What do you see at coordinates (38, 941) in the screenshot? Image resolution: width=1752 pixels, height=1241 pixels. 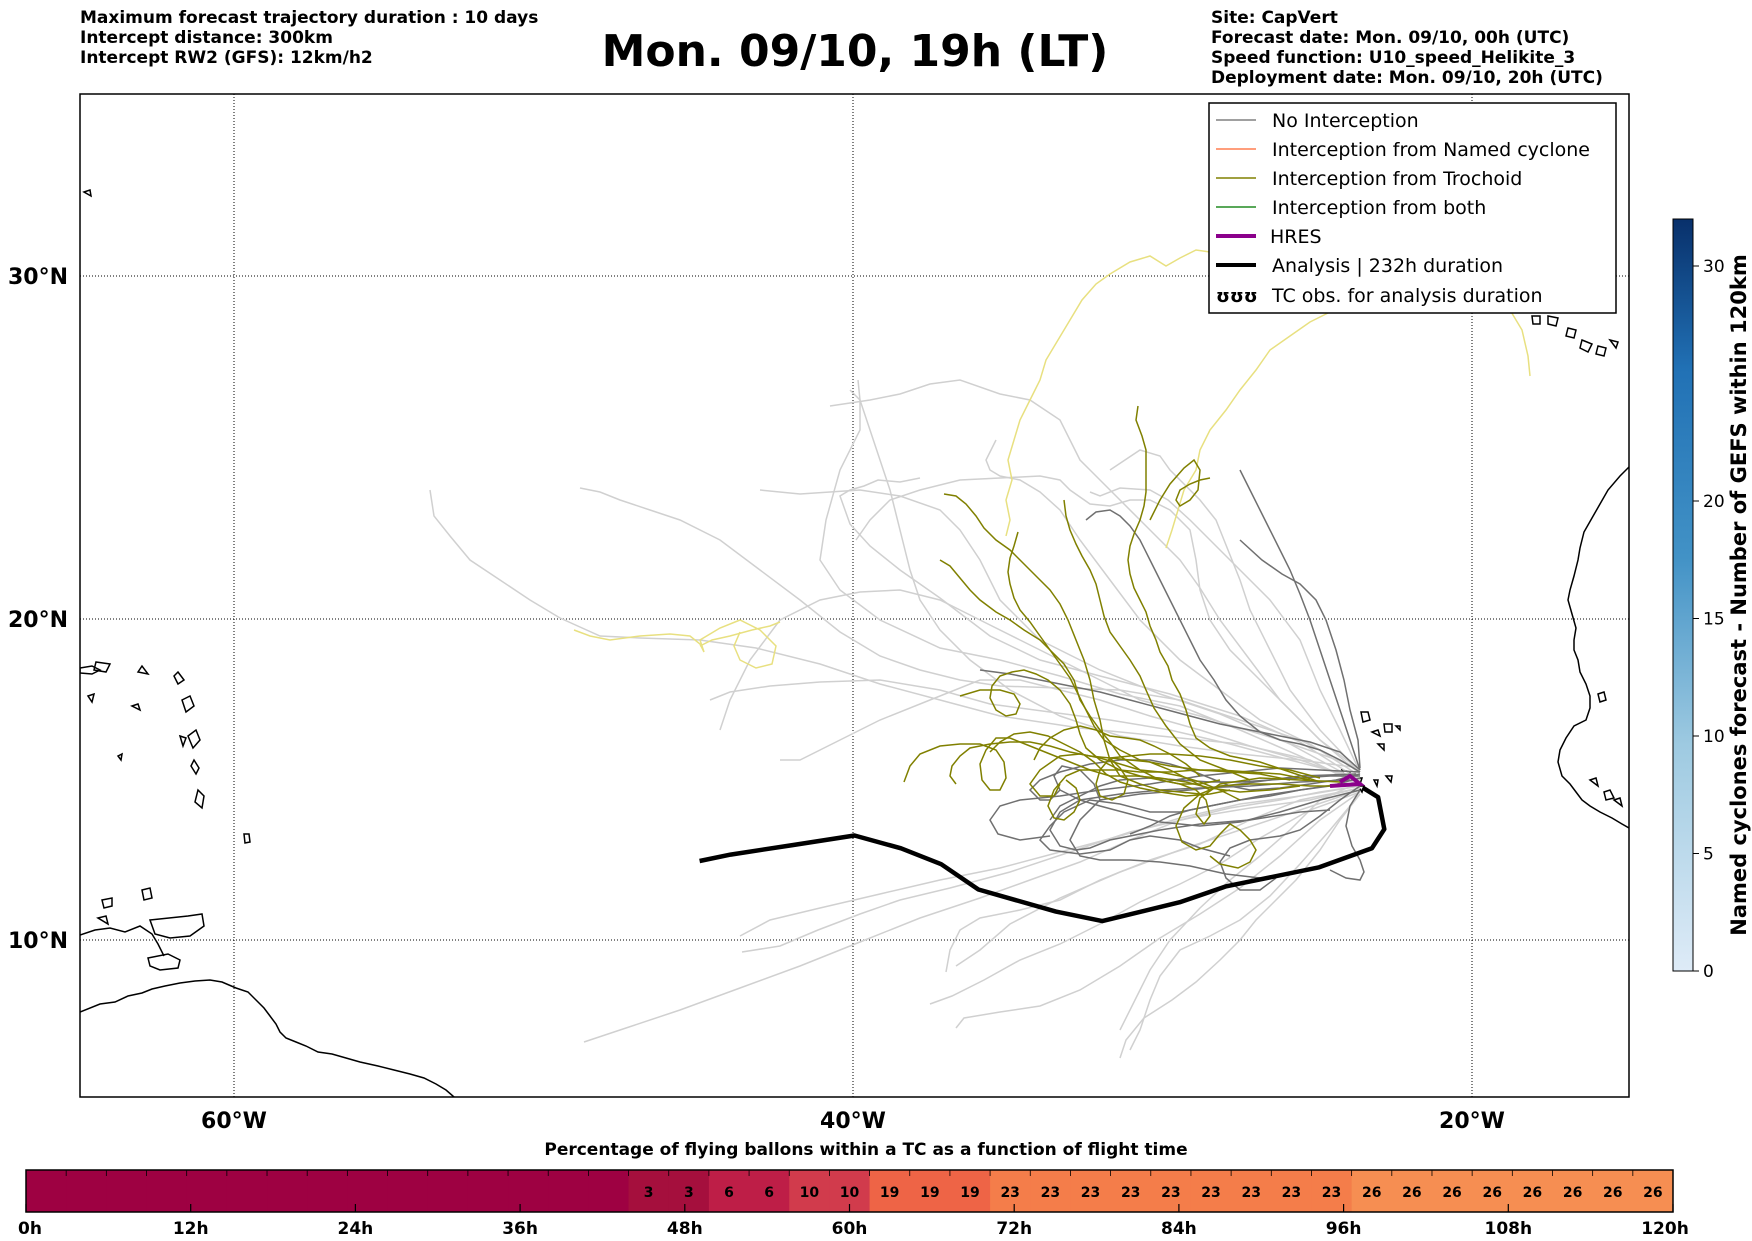 I see `lat-label-10n: 10°N` at bounding box center [38, 941].